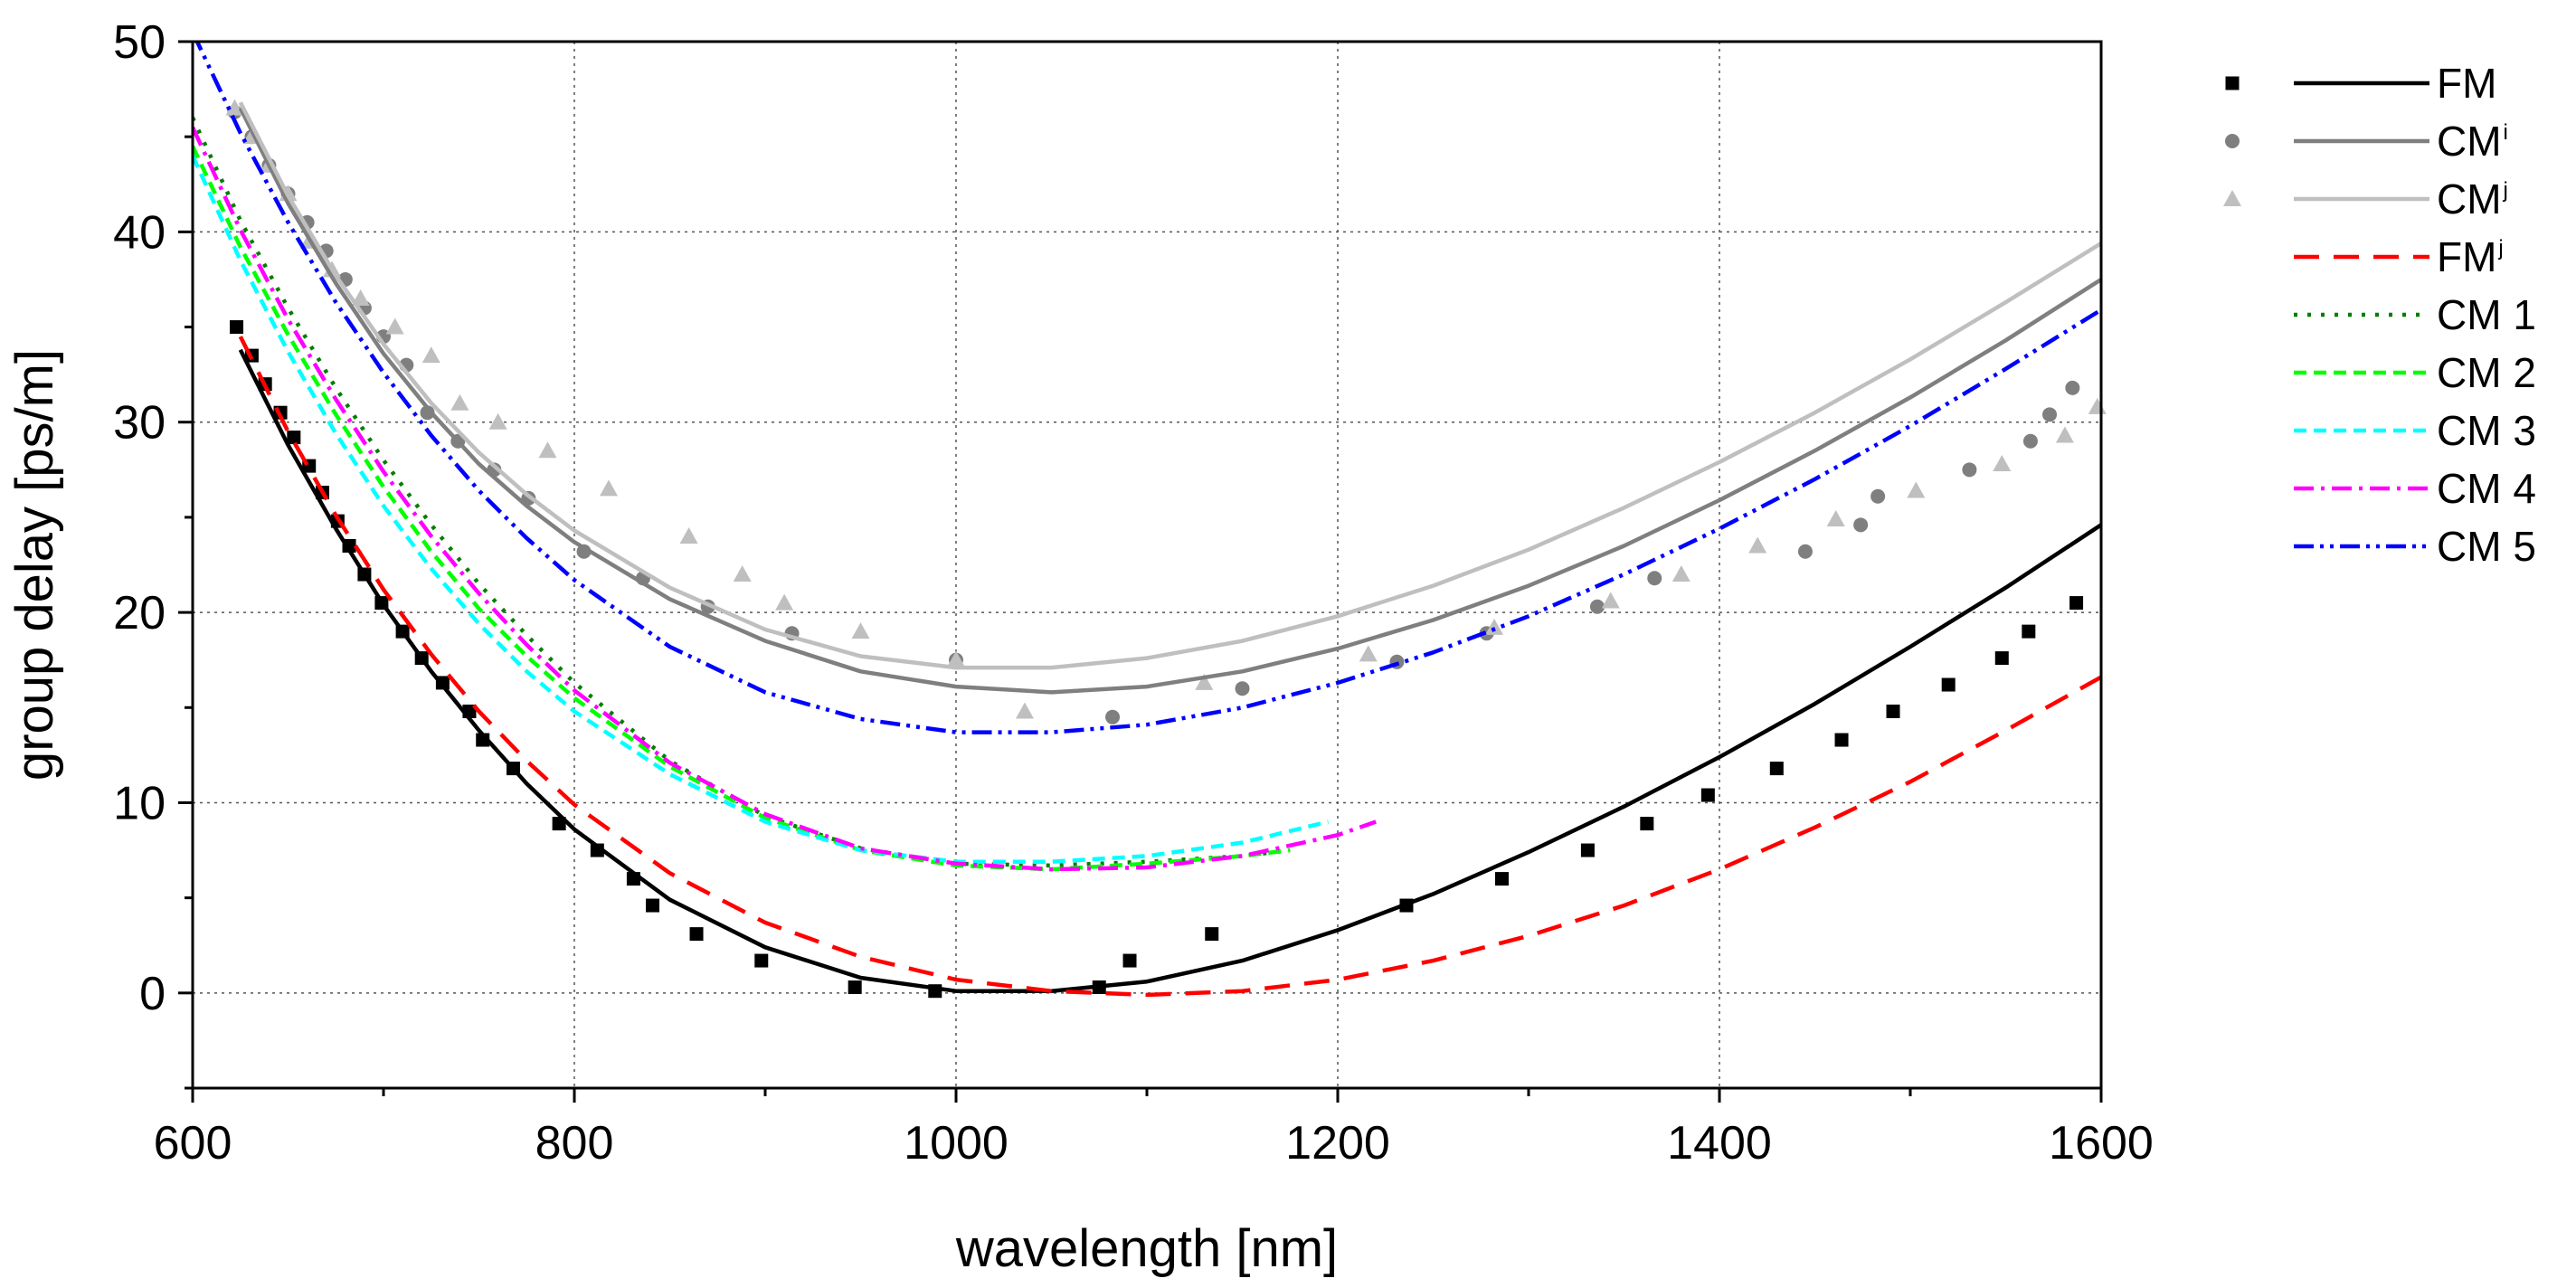  I want to click on legend-label: FMj, so click(2471, 256).